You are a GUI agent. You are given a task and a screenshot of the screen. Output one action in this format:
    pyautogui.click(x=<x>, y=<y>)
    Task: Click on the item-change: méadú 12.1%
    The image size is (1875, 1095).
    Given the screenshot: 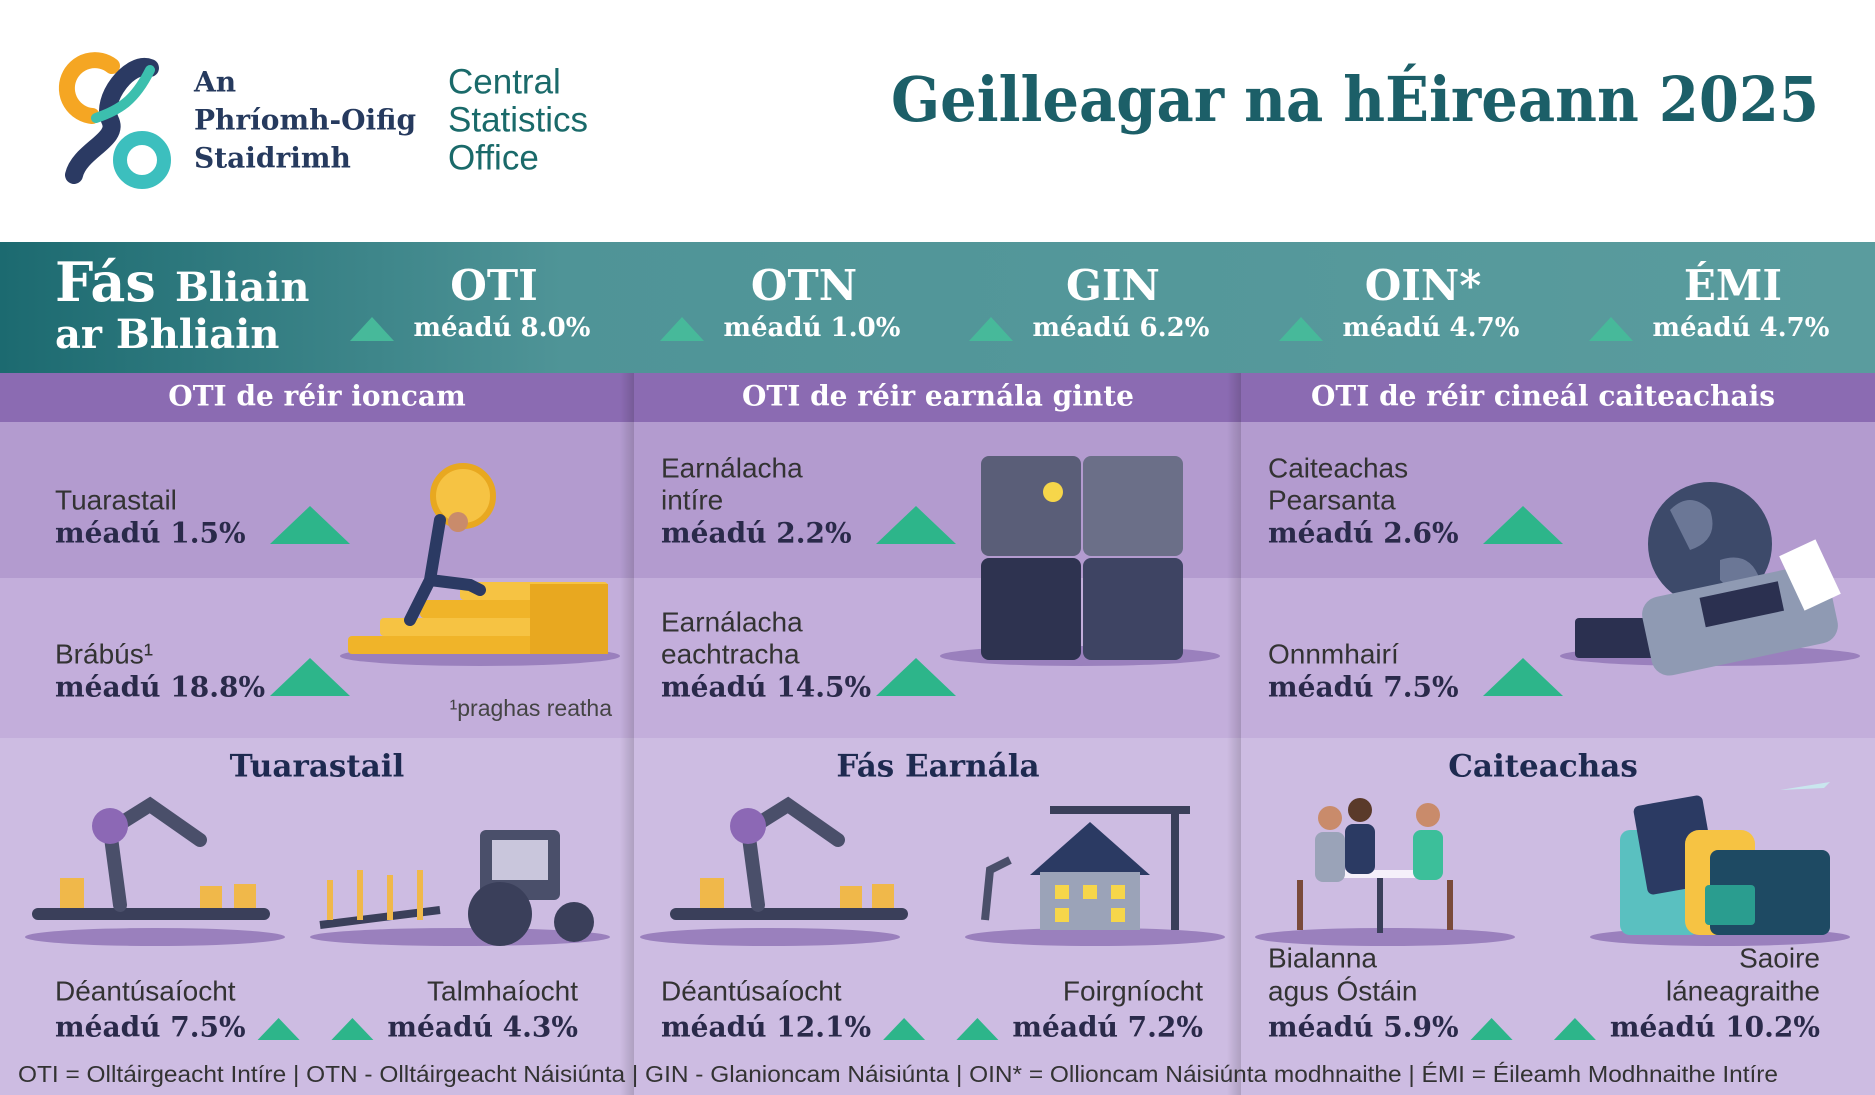 What is the action you would take?
    pyautogui.click(x=766, y=1027)
    